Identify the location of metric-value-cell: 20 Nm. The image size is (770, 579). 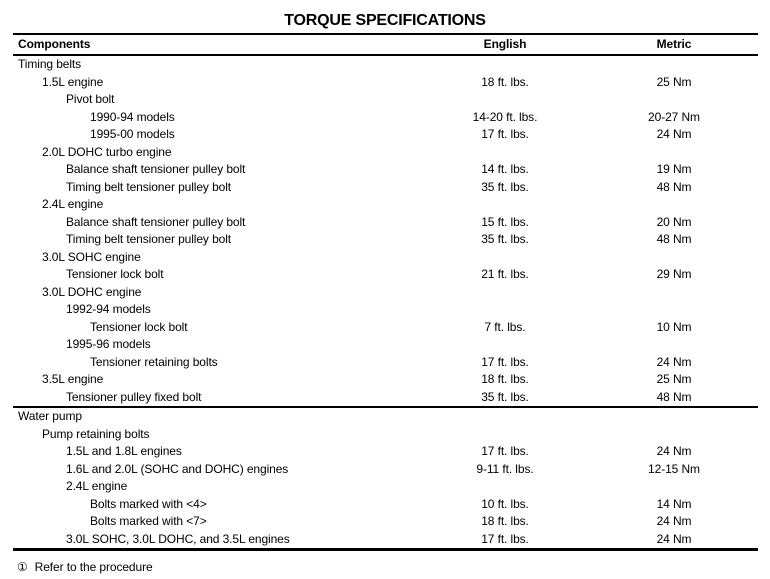
(674, 221).